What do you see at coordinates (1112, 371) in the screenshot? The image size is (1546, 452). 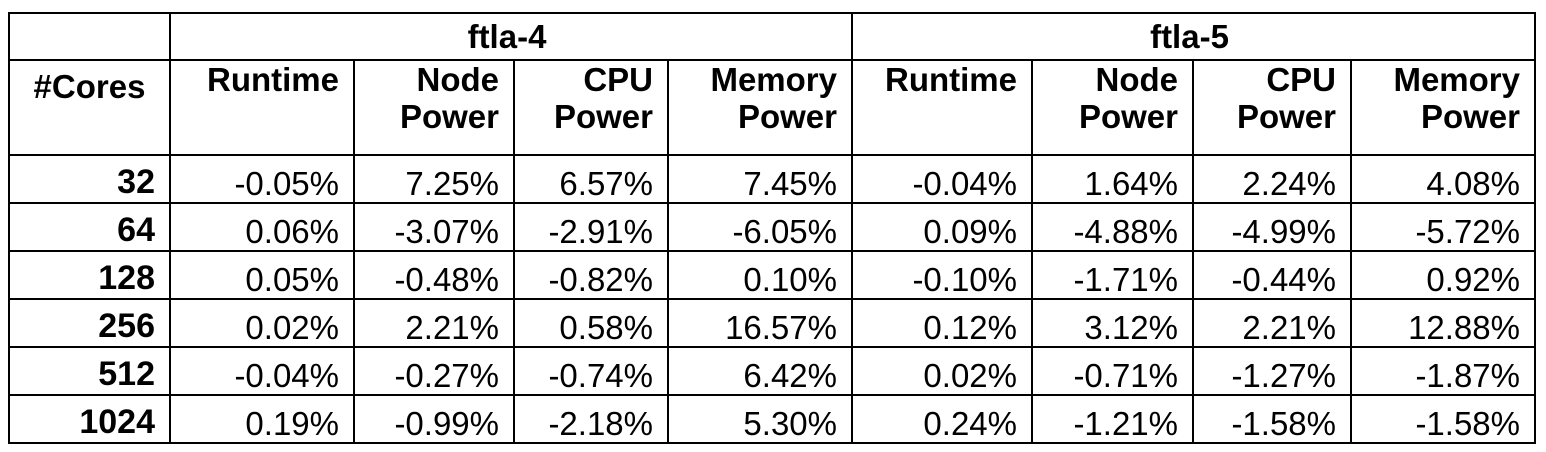 I see `ftla5-node-power-cell: -0.71%` at bounding box center [1112, 371].